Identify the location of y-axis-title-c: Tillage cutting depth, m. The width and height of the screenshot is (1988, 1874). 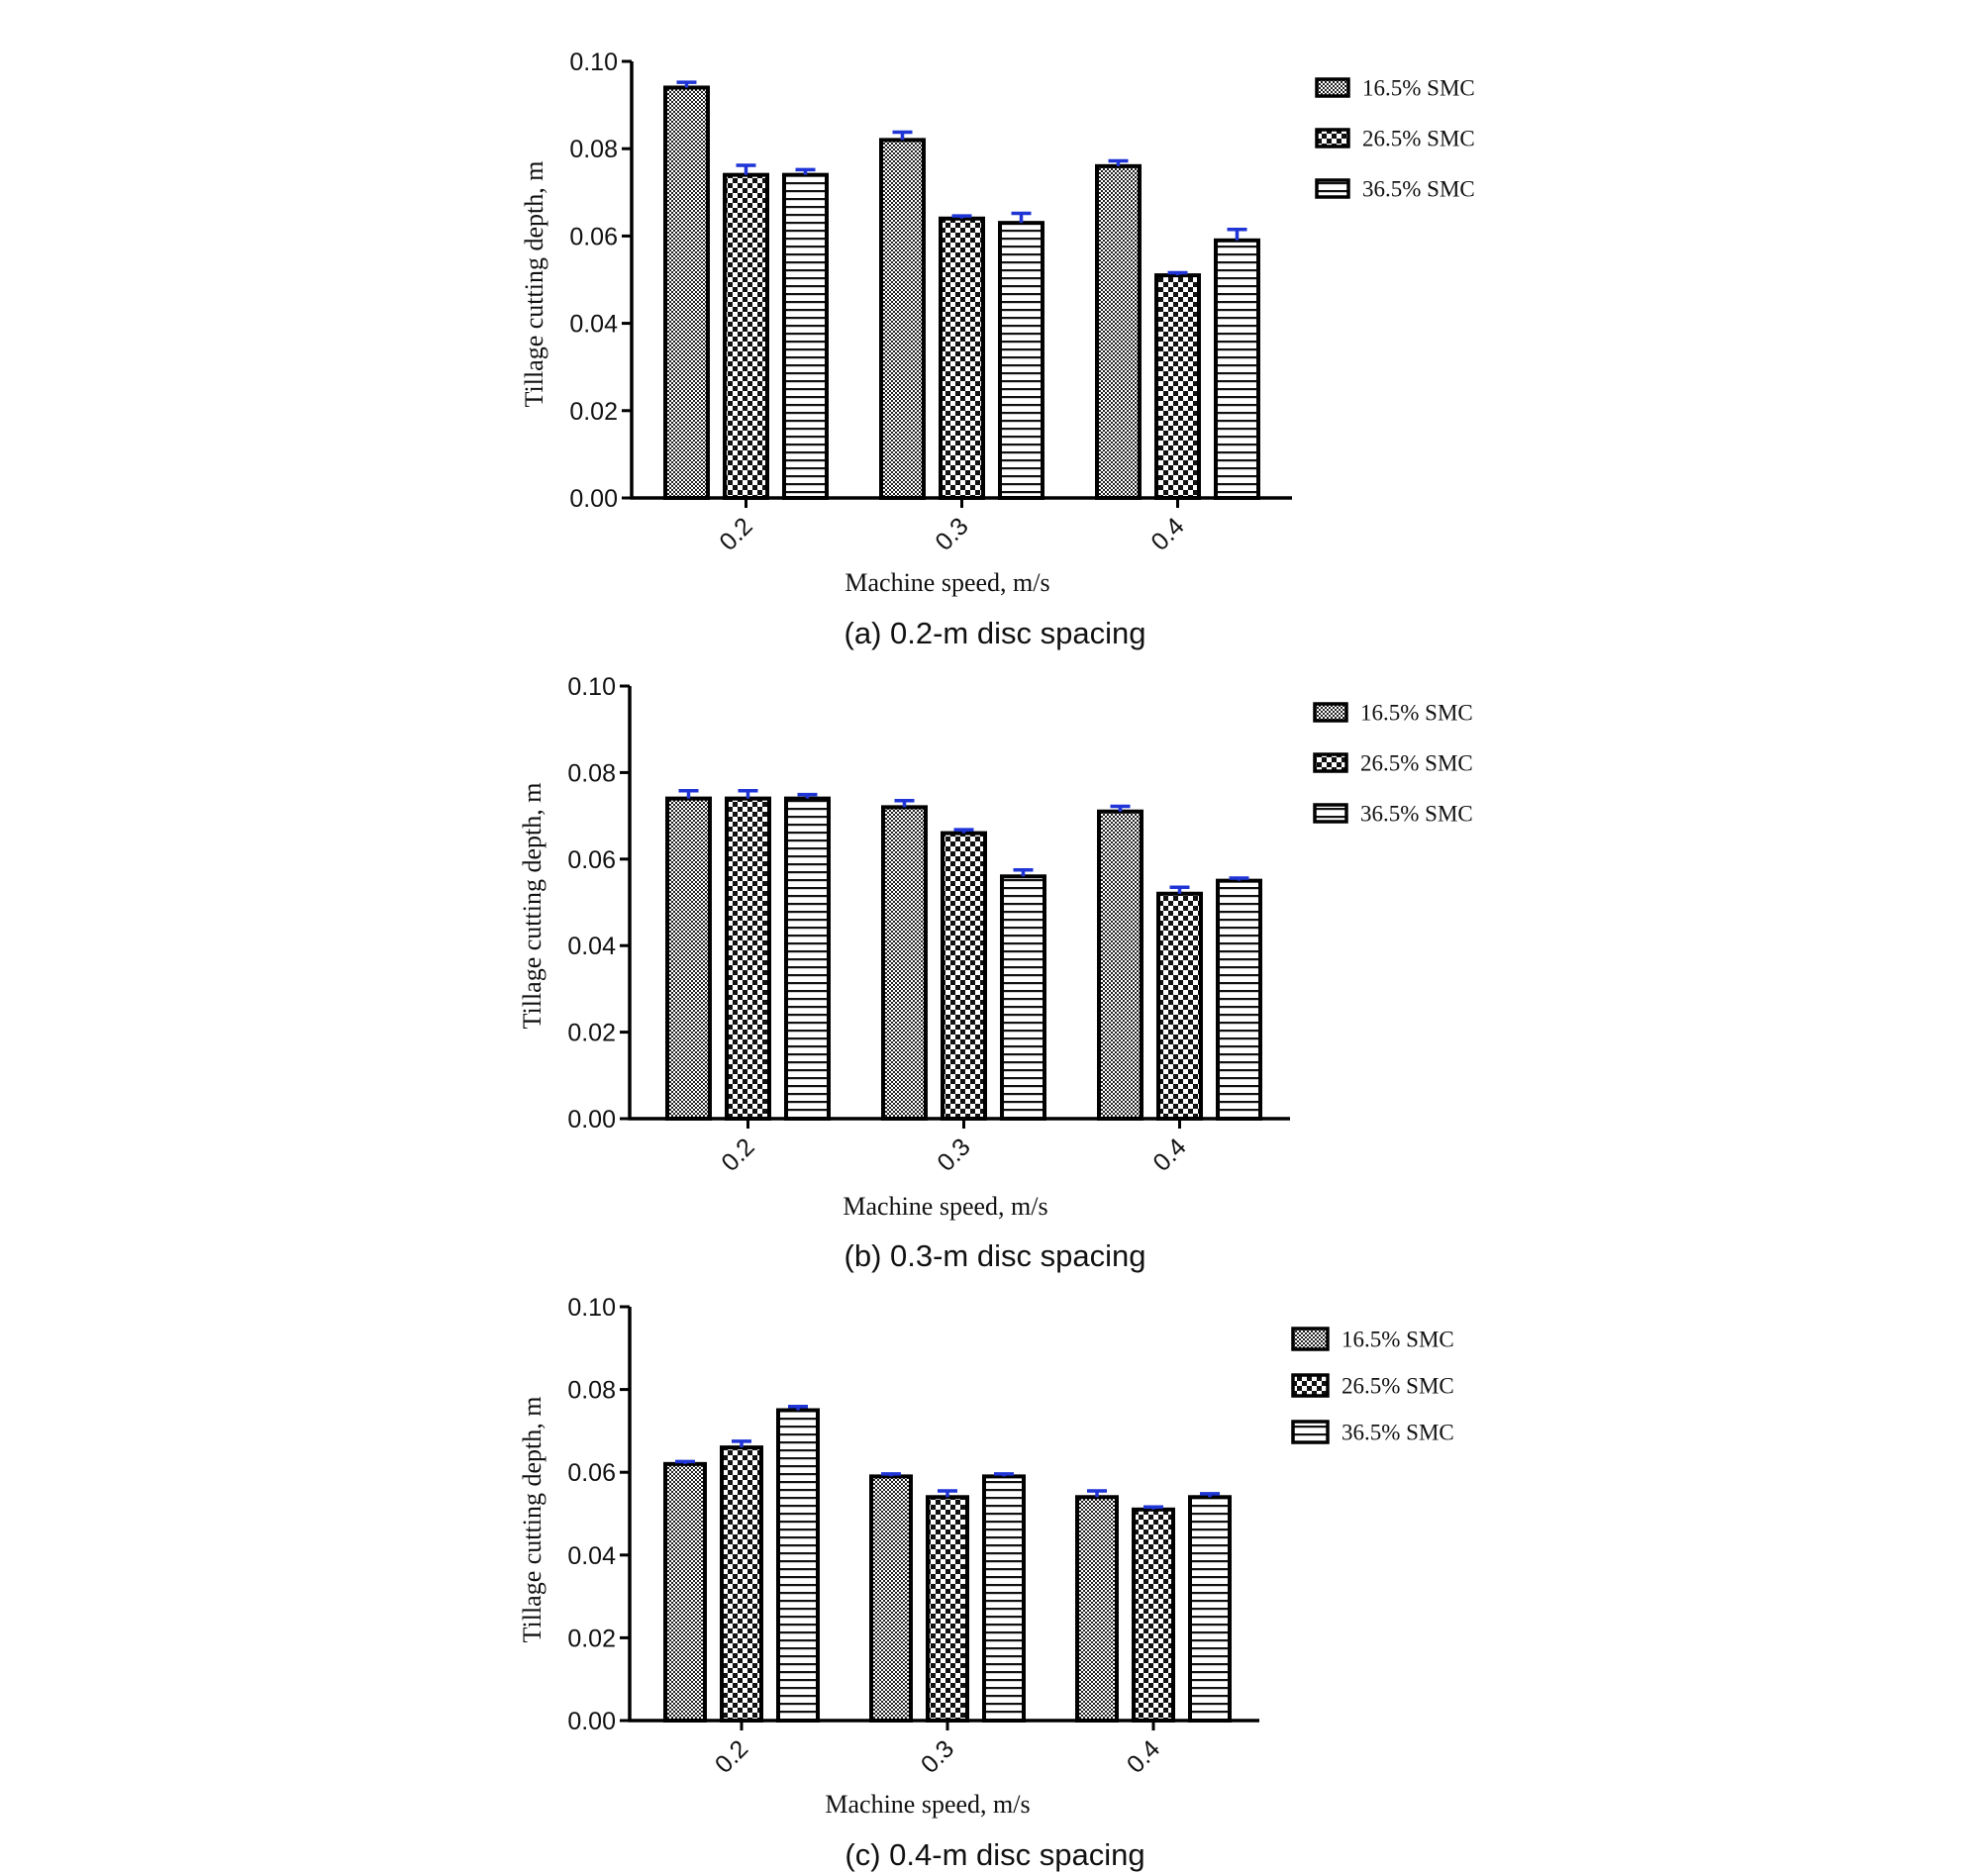
(532, 1520).